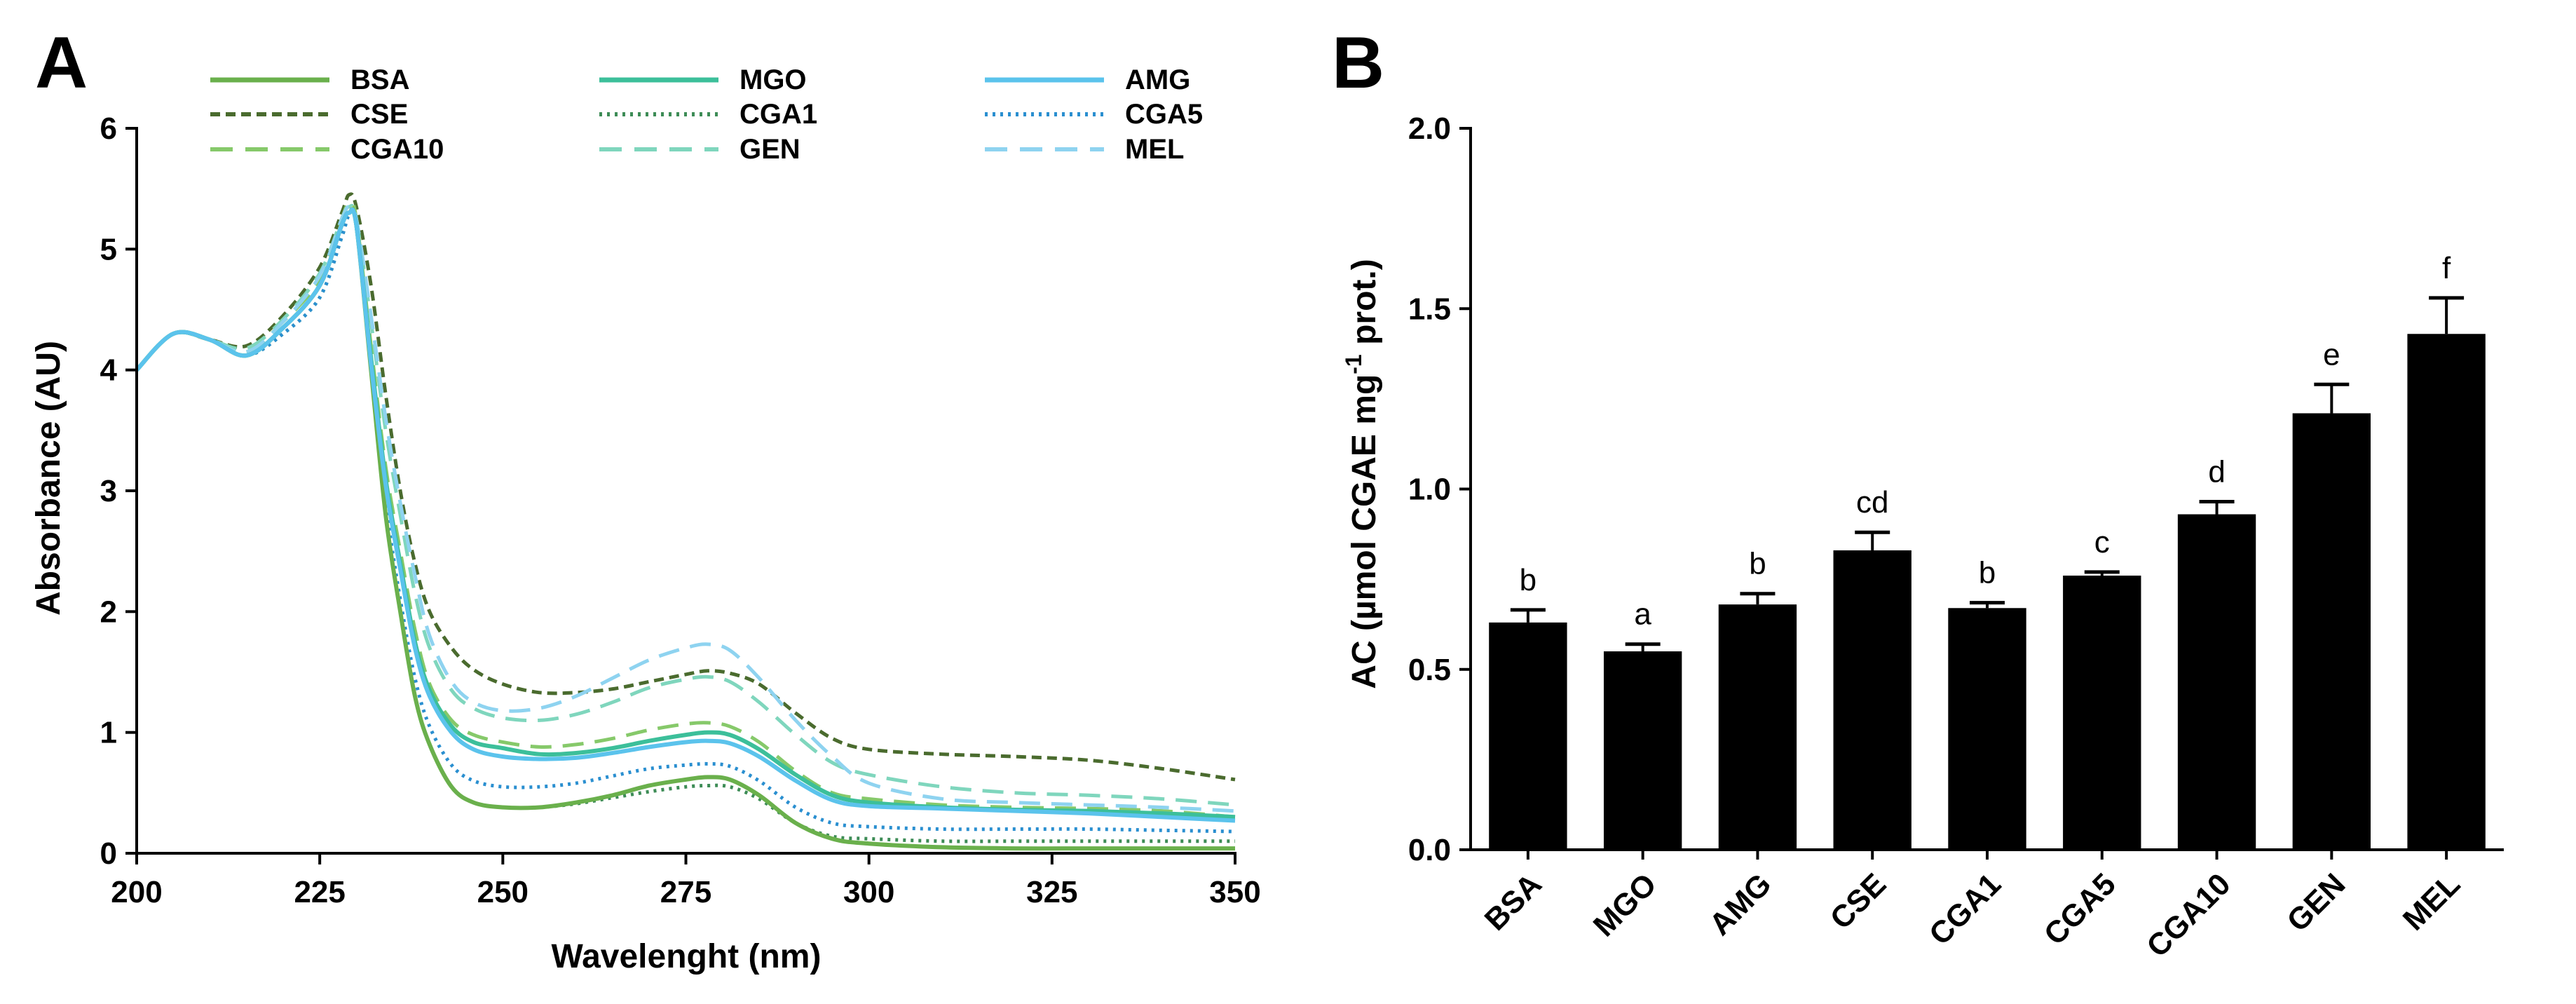 The height and width of the screenshot is (1004, 2576). What do you see at coordinates (1872, 503) in the screenshot?
I see `significance-letter-cse: cd` at bounding box center [1872, 503].